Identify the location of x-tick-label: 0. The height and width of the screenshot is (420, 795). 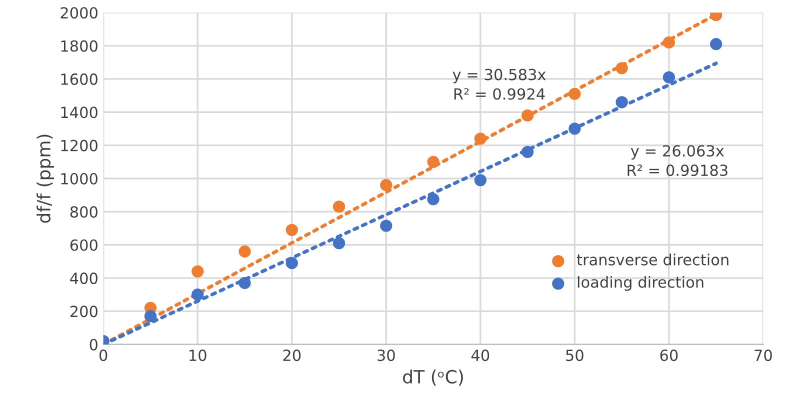
(103, 356).